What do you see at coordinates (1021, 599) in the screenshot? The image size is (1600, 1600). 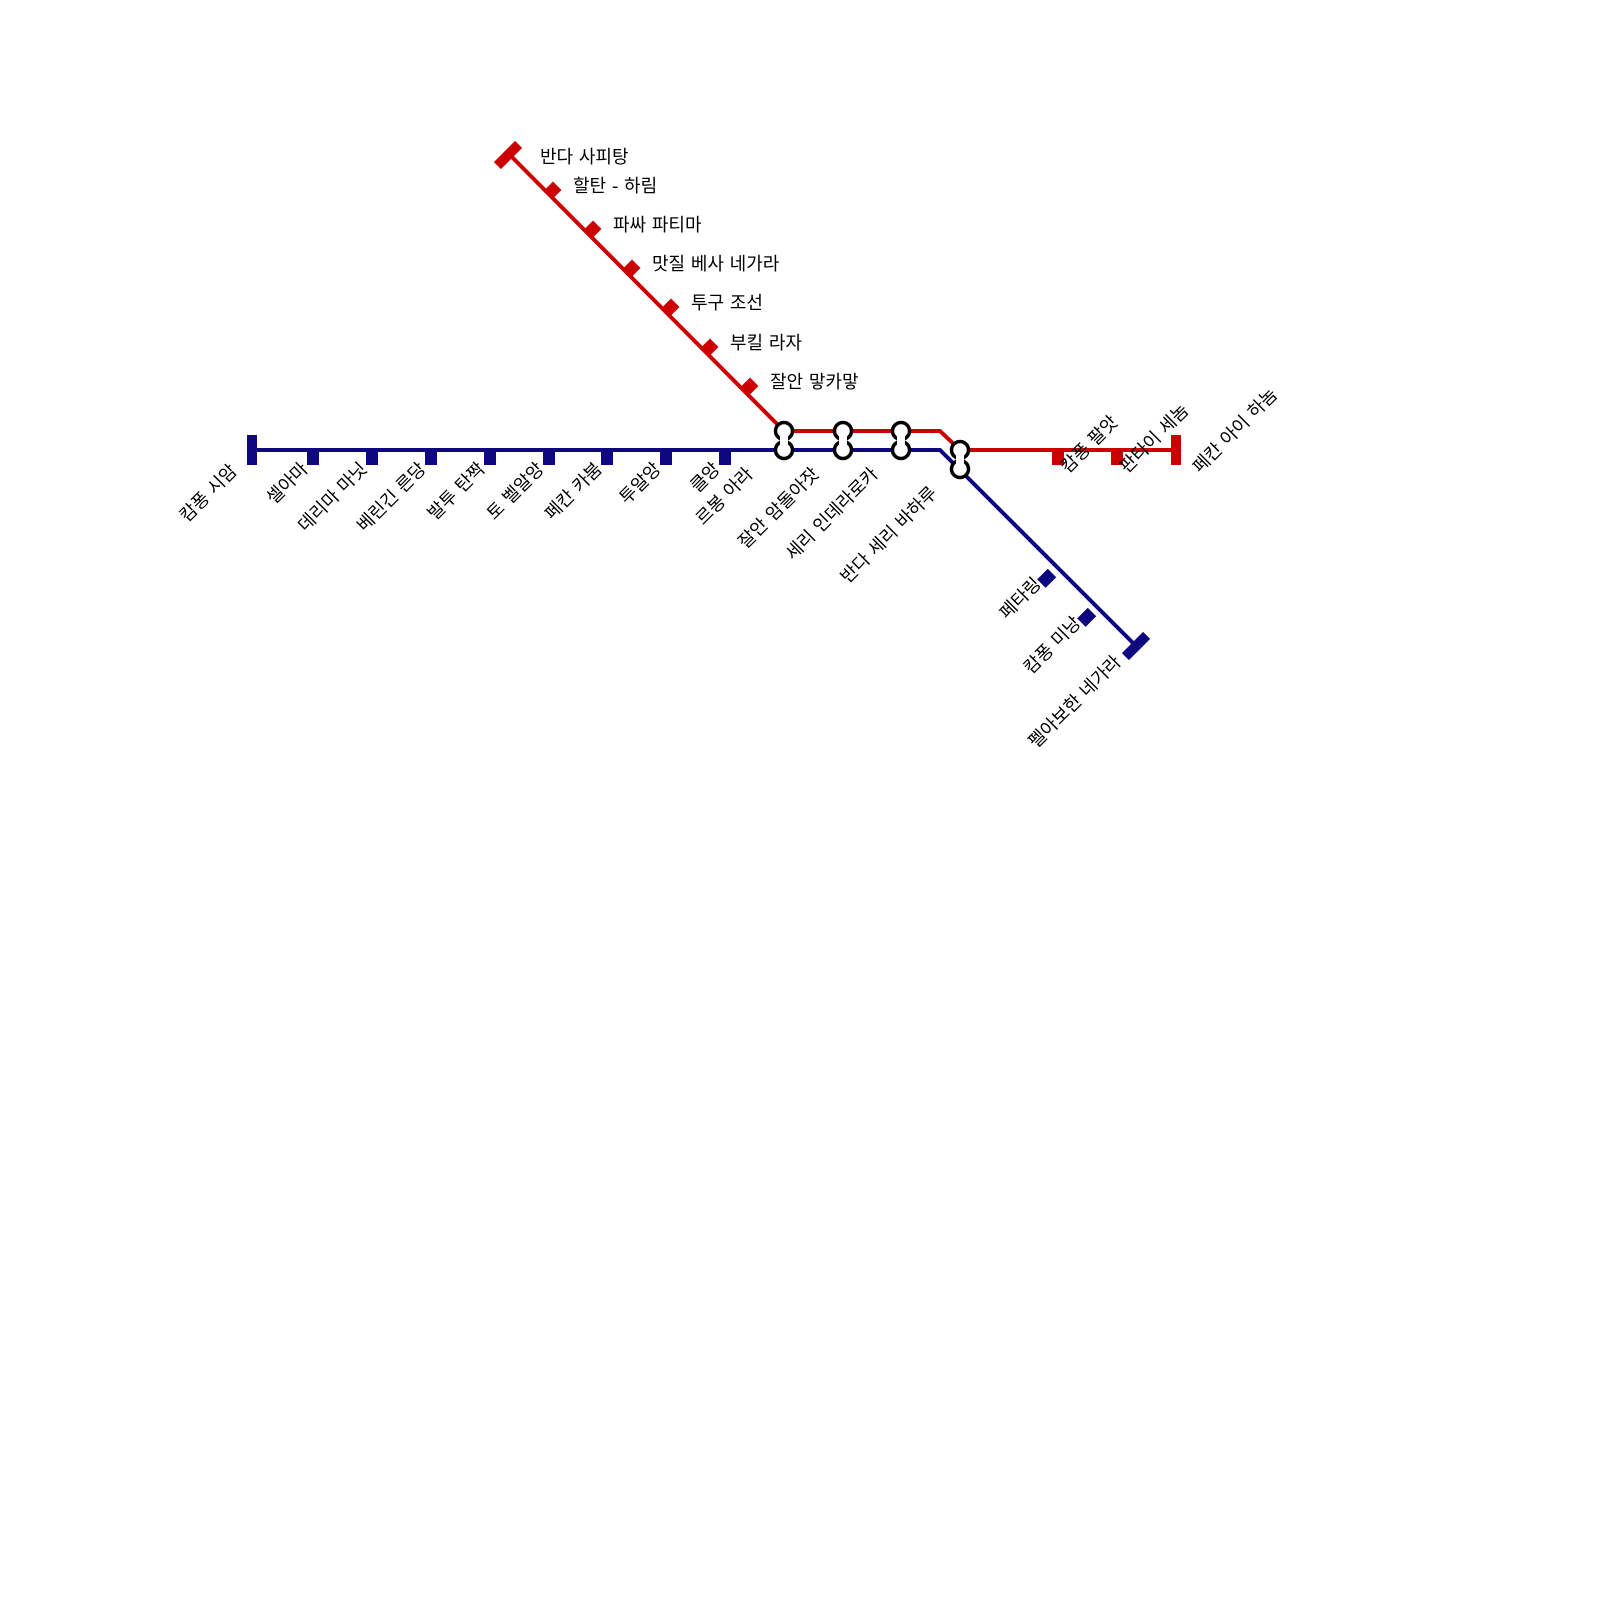 I see `station-label: 페타링` at bounding box center [1021, 599].